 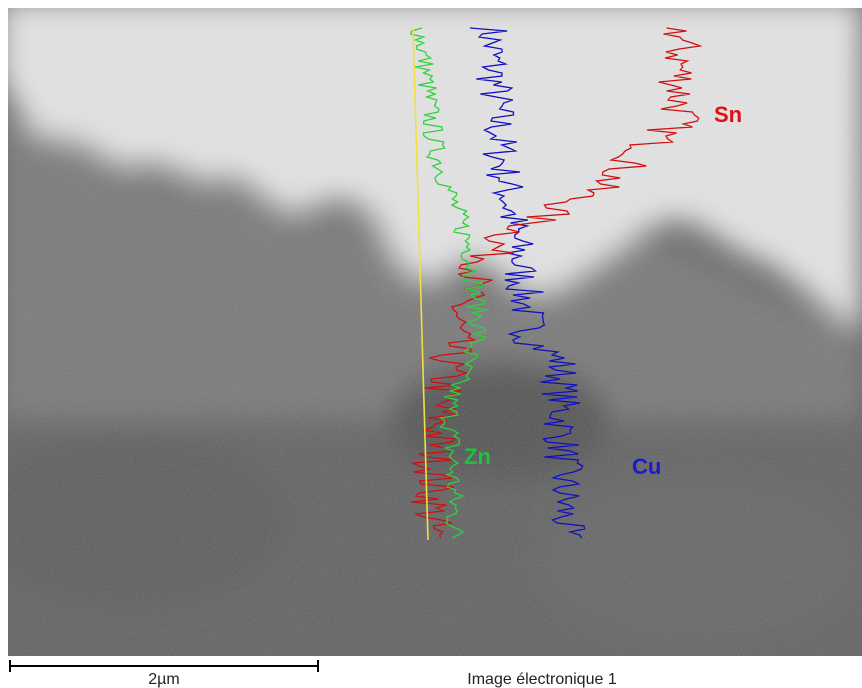 I want to click on scan-line, so click(x=420, y=284).